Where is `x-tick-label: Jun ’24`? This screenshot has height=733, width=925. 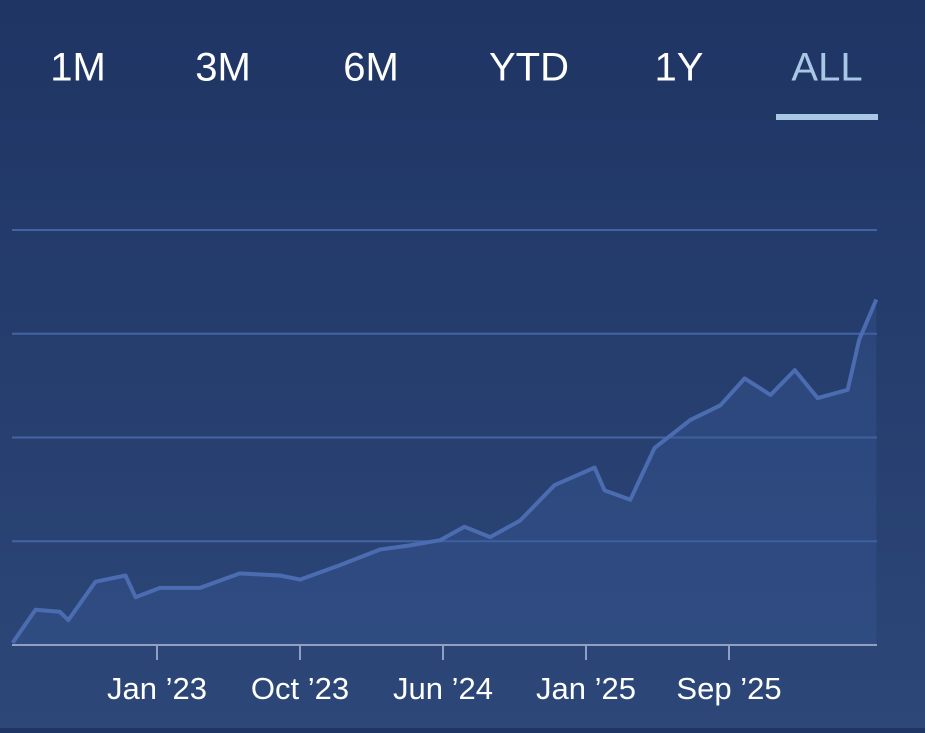 x-tick-label: Jun ’24 is located at coordinates (443, 688).